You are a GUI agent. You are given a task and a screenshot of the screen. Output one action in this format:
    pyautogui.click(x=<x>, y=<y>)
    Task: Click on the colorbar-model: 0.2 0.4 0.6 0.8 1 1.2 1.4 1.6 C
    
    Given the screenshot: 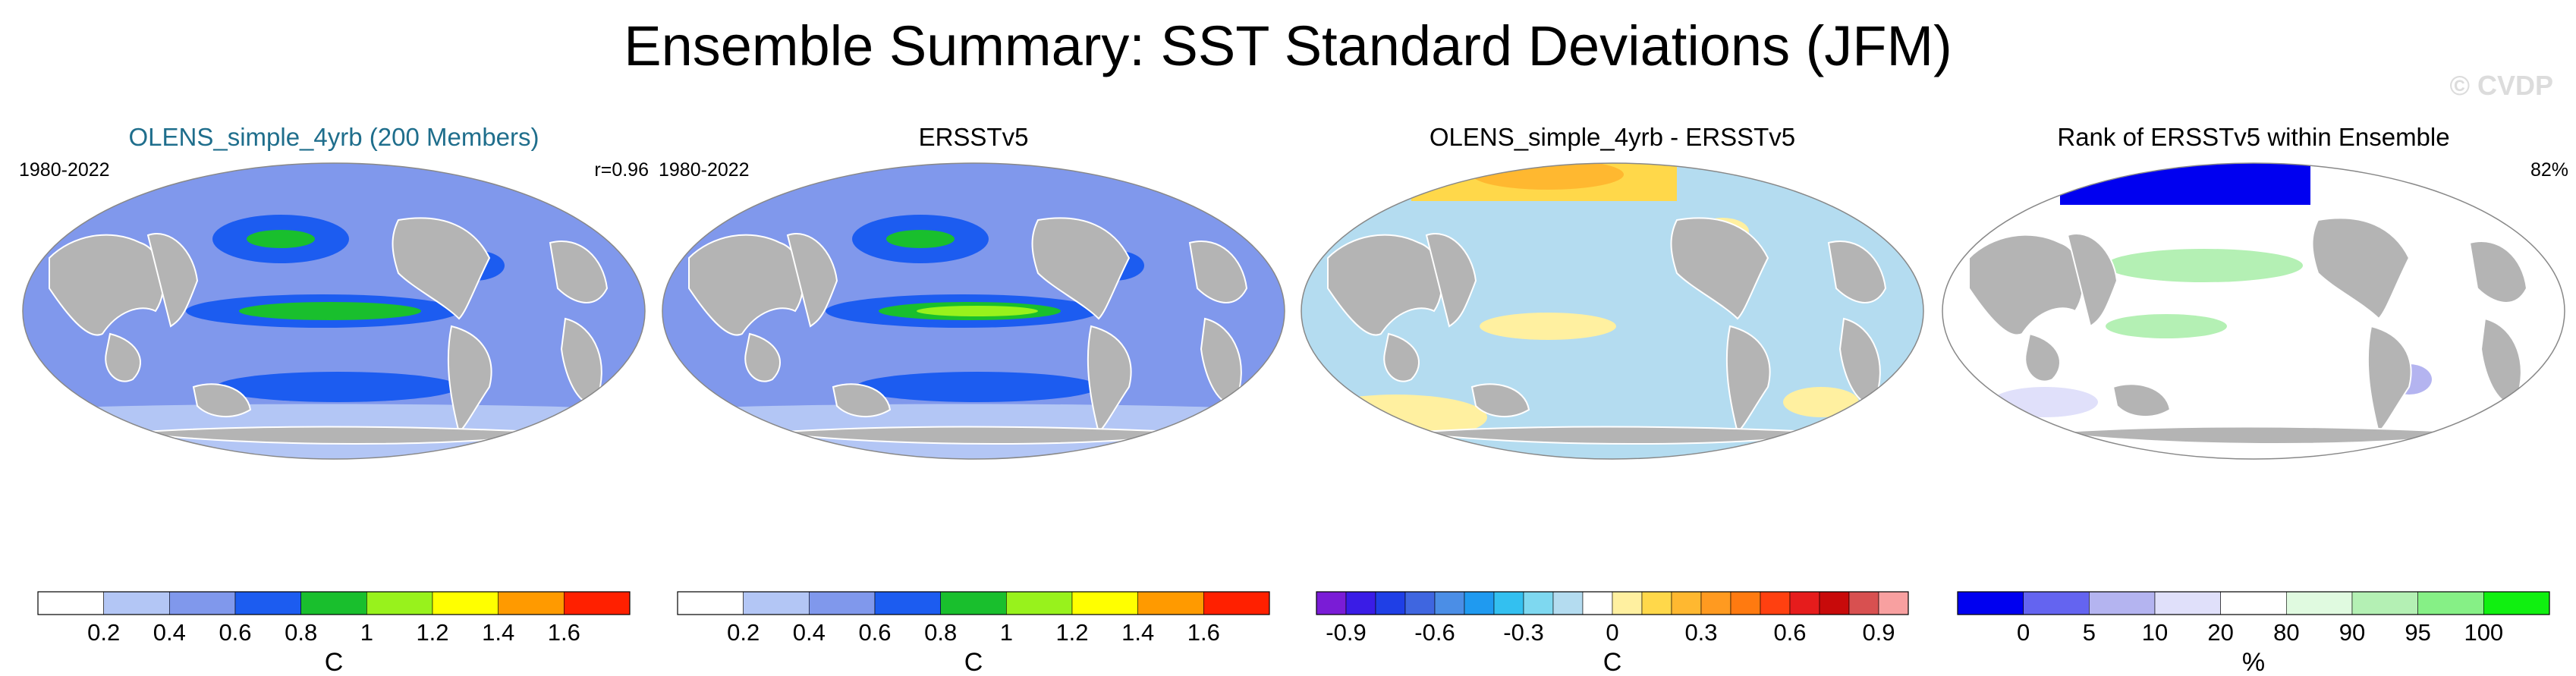 What is the action you would take?
    pyautogui.click(x=334, y=633)
    